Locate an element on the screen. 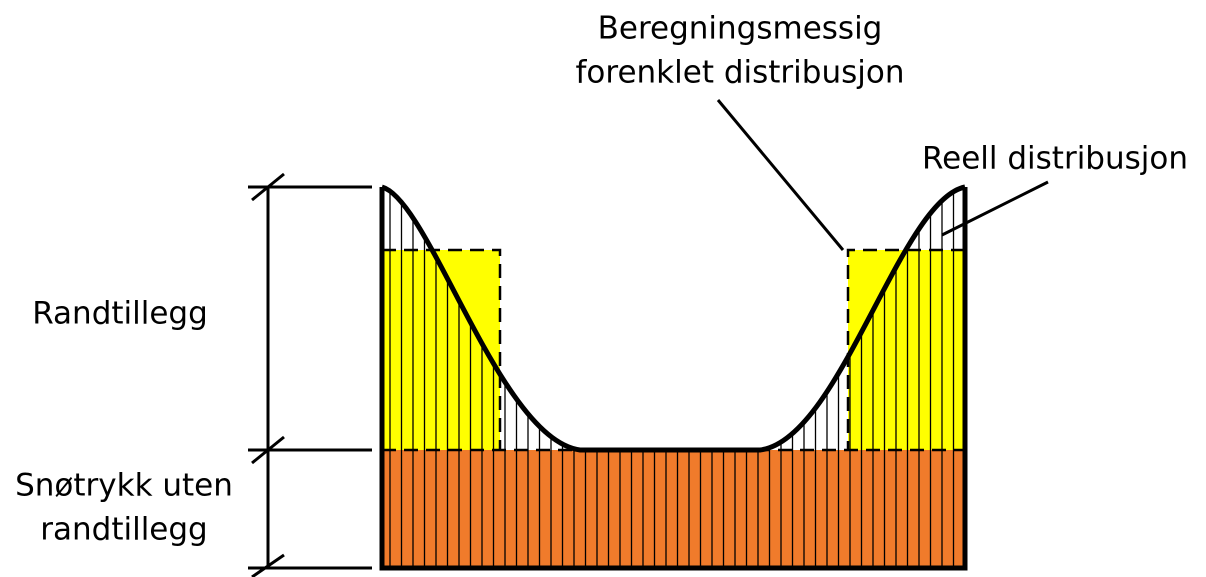  dimension is located at coordinates (310, 374).